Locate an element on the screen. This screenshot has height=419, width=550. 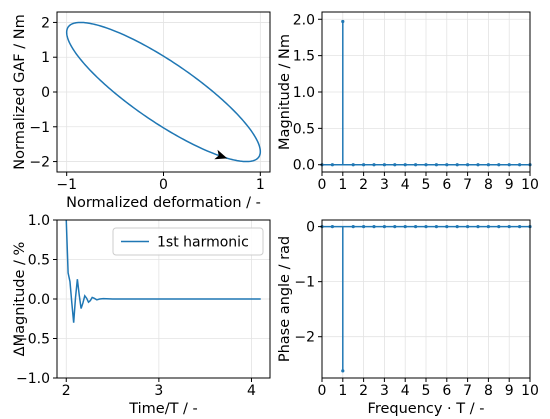
x-tick-label: −1 is located at coordinates (66, 185).